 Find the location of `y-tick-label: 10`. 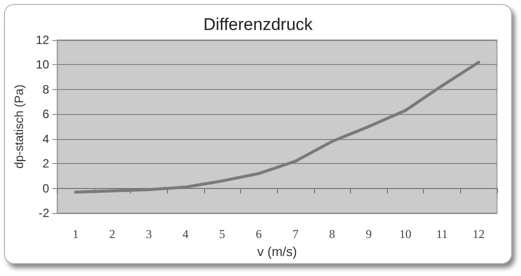

y-tick-label: 10 is located at coordinates (43, 65).